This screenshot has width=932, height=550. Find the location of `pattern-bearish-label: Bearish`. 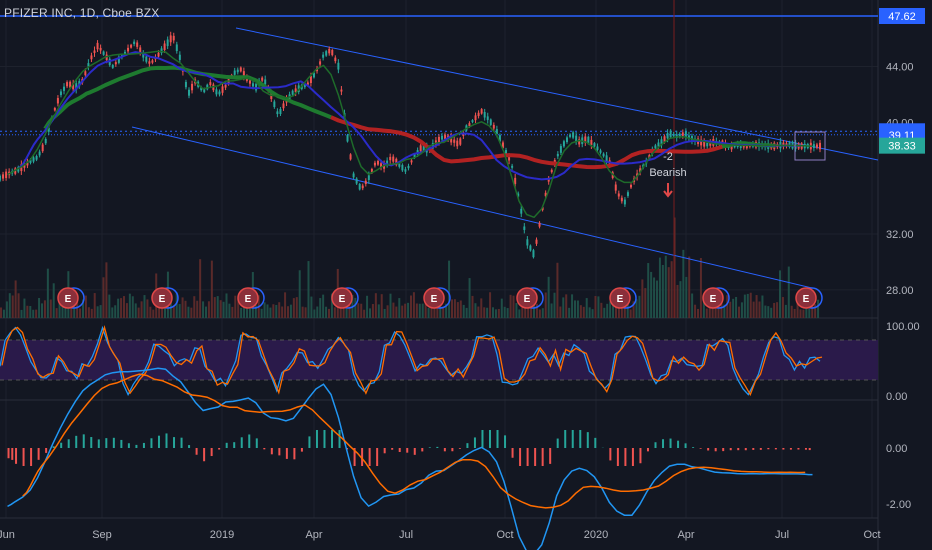

pattern-bearish-label: Bearish is located at coordinates (667, 173).